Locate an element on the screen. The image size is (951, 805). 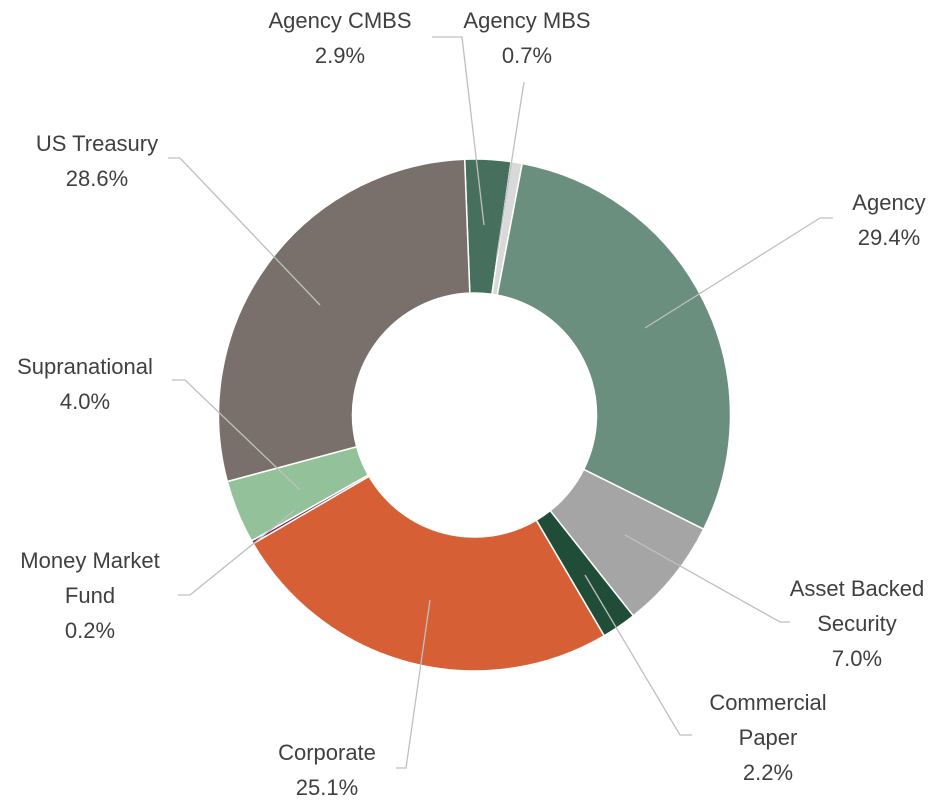
category-label: Agency MBS is located at coordinates (527, 20).